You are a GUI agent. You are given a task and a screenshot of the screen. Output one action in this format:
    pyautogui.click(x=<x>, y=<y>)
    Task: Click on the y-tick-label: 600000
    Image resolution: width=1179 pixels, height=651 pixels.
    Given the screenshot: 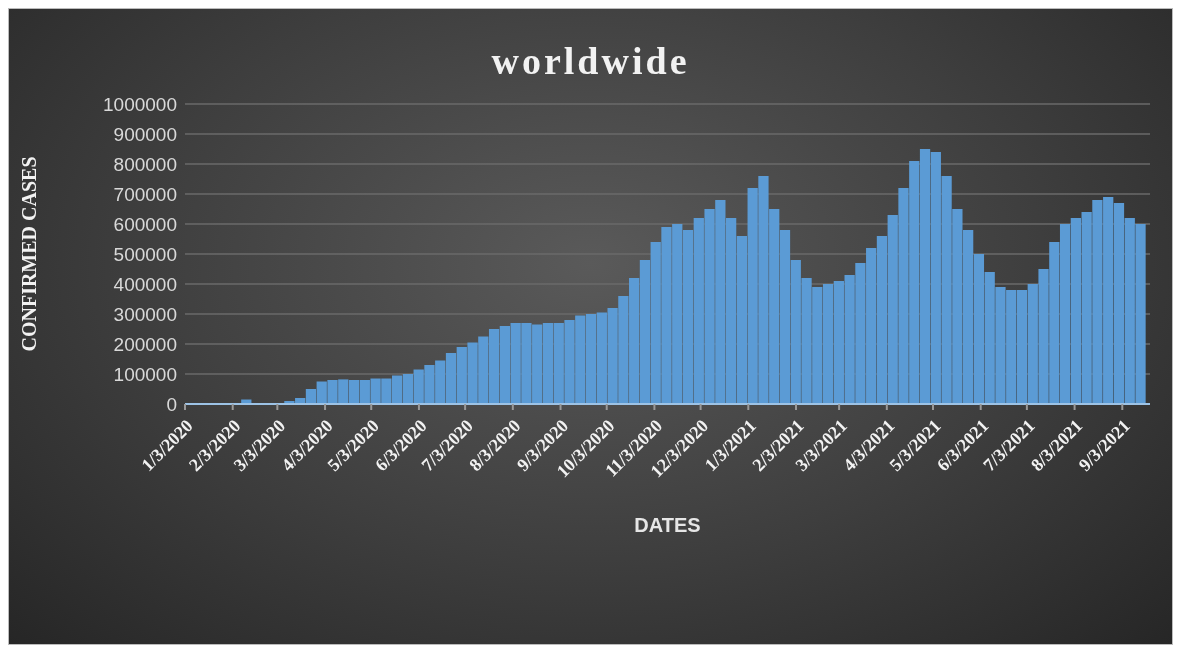 What is the action you would take?
    pyautogui.click(x=145, y=224)
    